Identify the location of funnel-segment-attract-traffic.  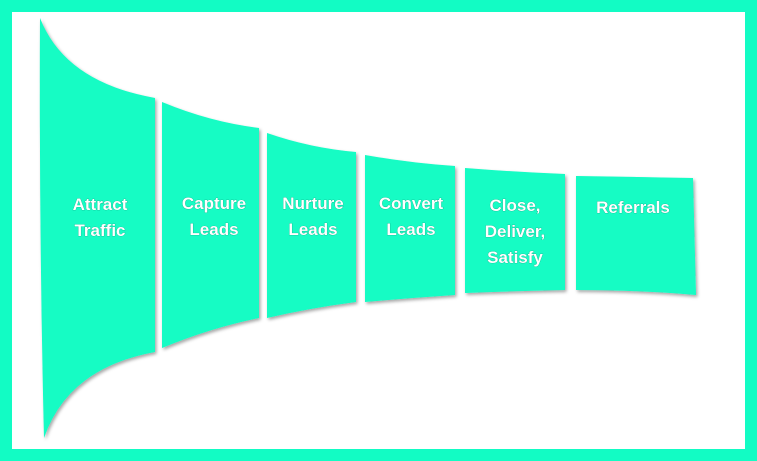
(97, 228).